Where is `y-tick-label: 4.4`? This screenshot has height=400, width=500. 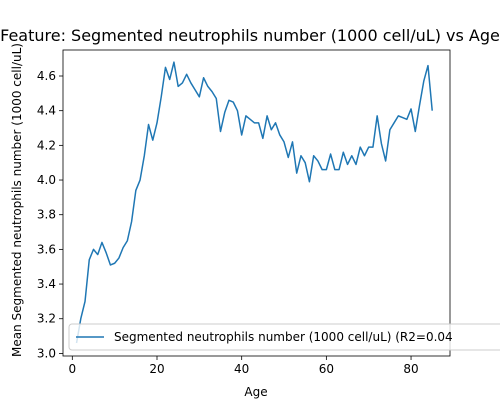 y-tick-label: 4.4 is located at coordinates (46, 111).